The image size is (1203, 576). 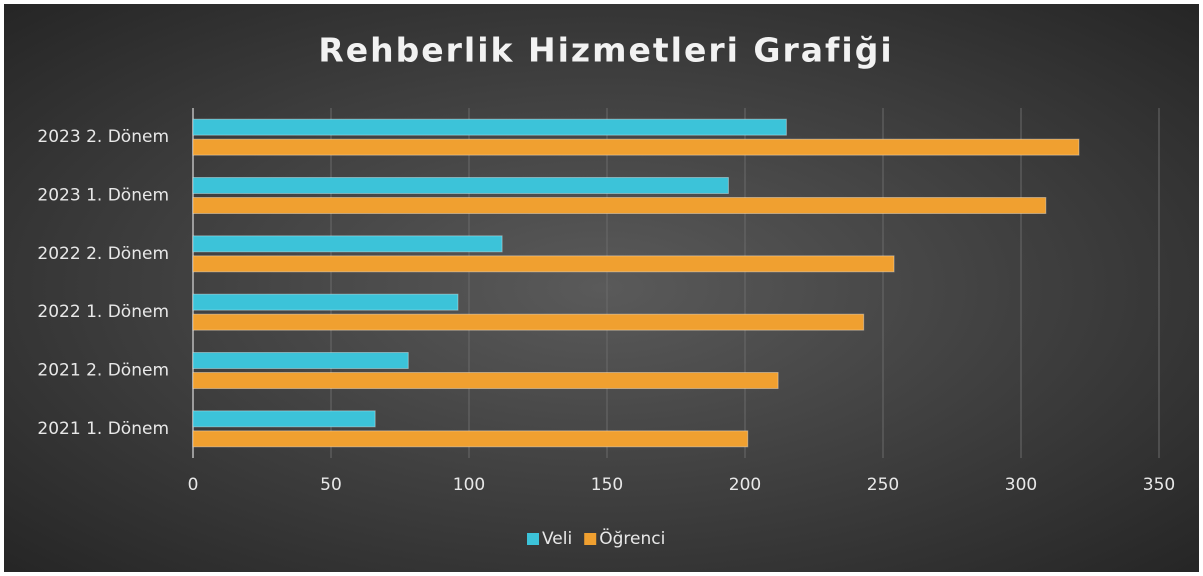 I want to click on x-tick-label: 150, so click(x=607, y=485).